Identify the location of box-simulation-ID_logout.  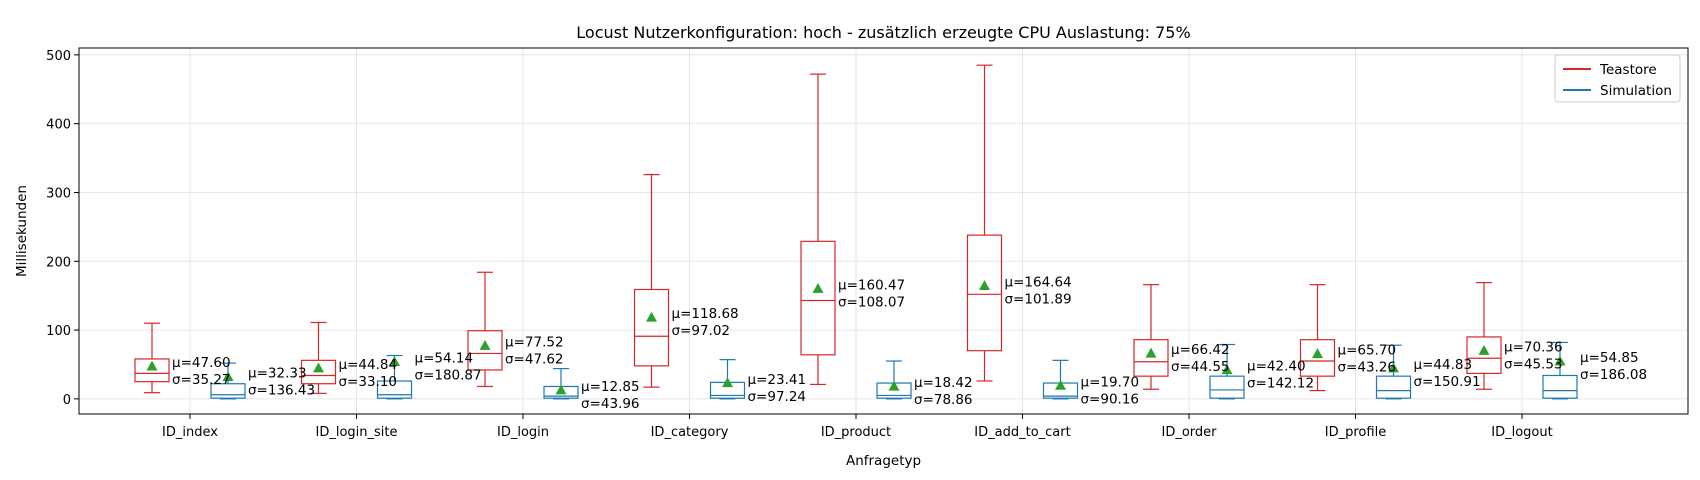
(1560, 370).